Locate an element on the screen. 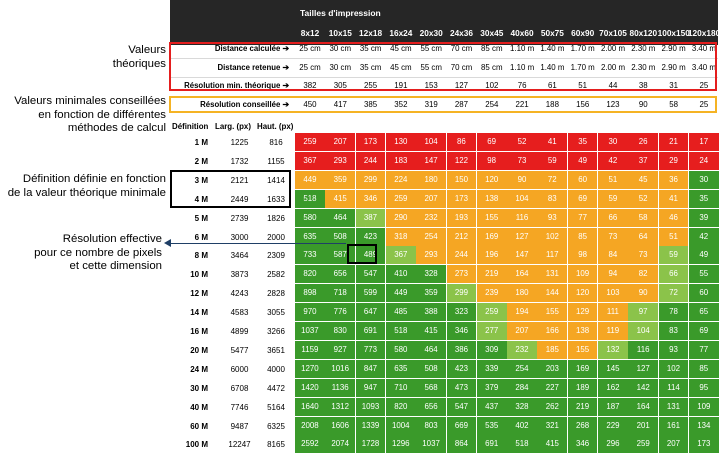  annotation-line: théoriques is located at coordinates (139, 63).